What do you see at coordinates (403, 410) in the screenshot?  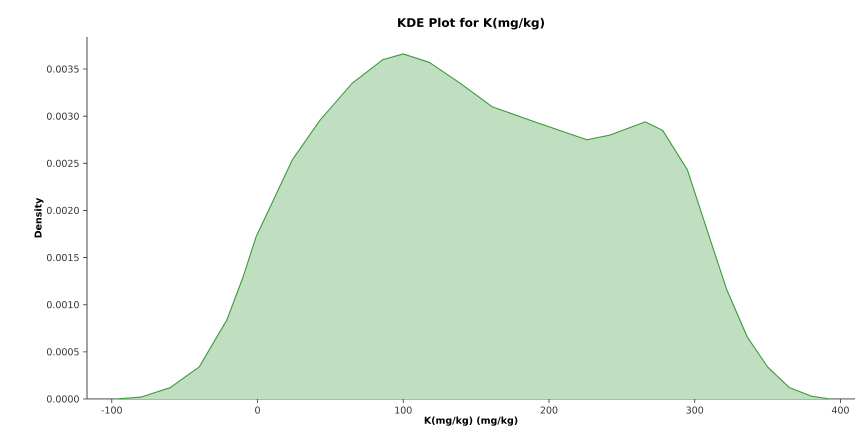 I see `x-tick-label: 100` at bounding box center [403, 410].